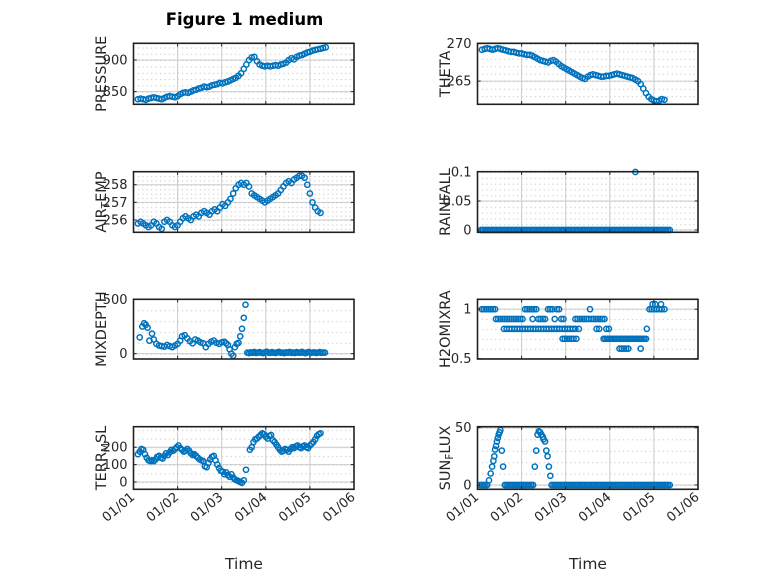  I want to click on ylabel-h2omixra: H2OMIXRA, so click(446, 329).